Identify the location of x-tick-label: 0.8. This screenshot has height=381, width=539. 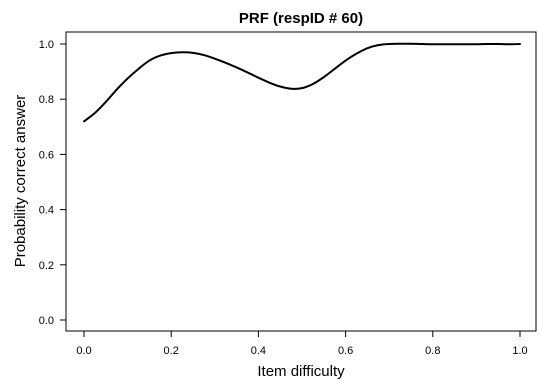
(432, 351).